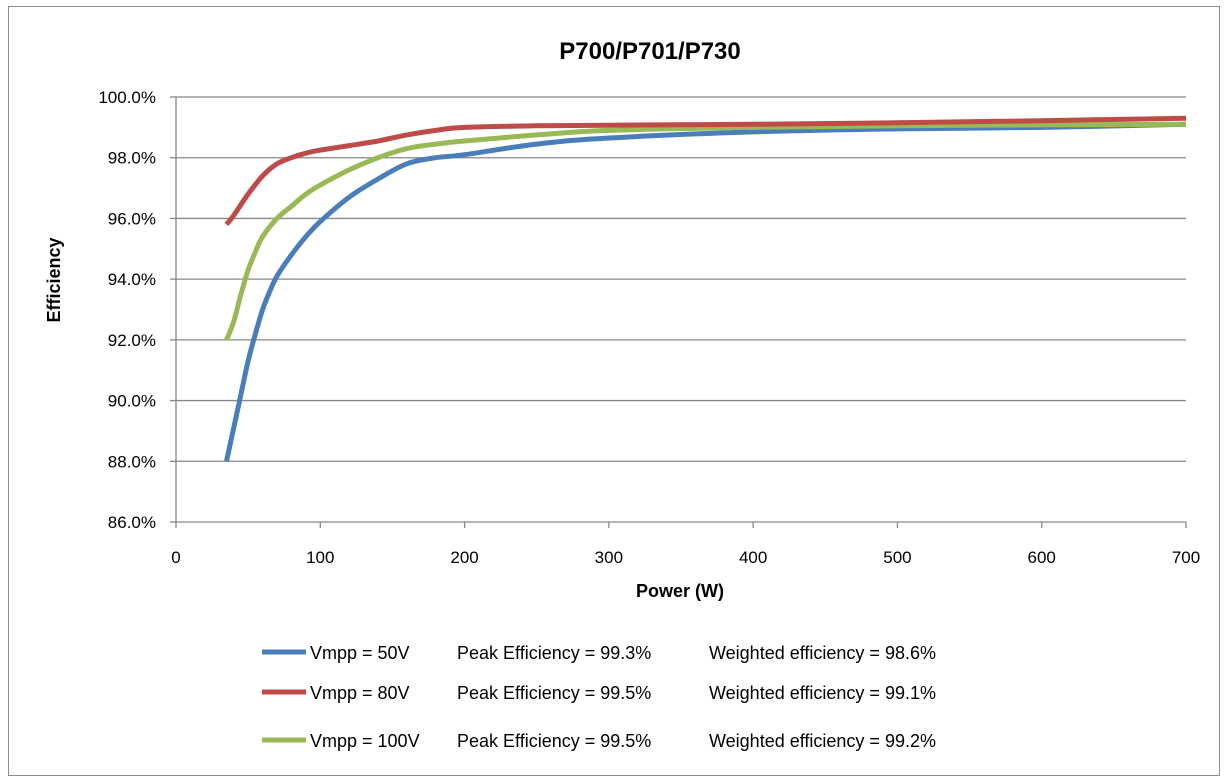  I want to click on y-tick-label: 86.0%, so click(132, 522).